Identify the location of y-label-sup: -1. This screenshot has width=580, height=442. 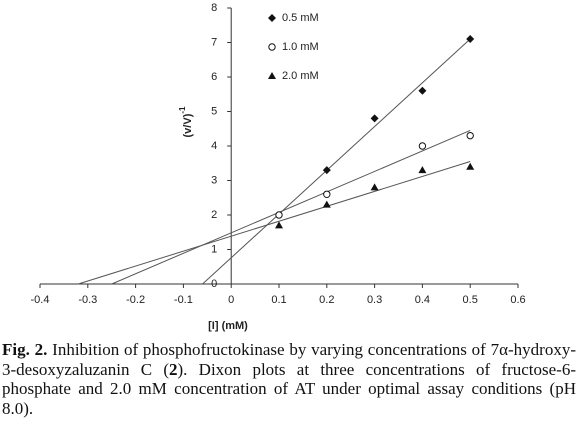
(182, 110).